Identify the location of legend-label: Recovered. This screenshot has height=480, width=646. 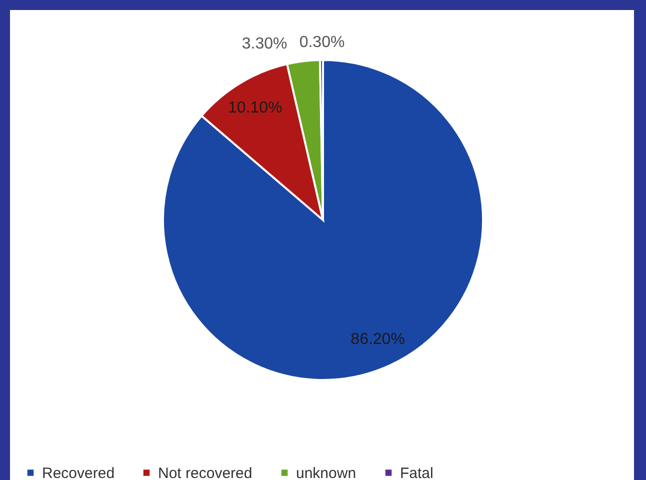
(78, 472).